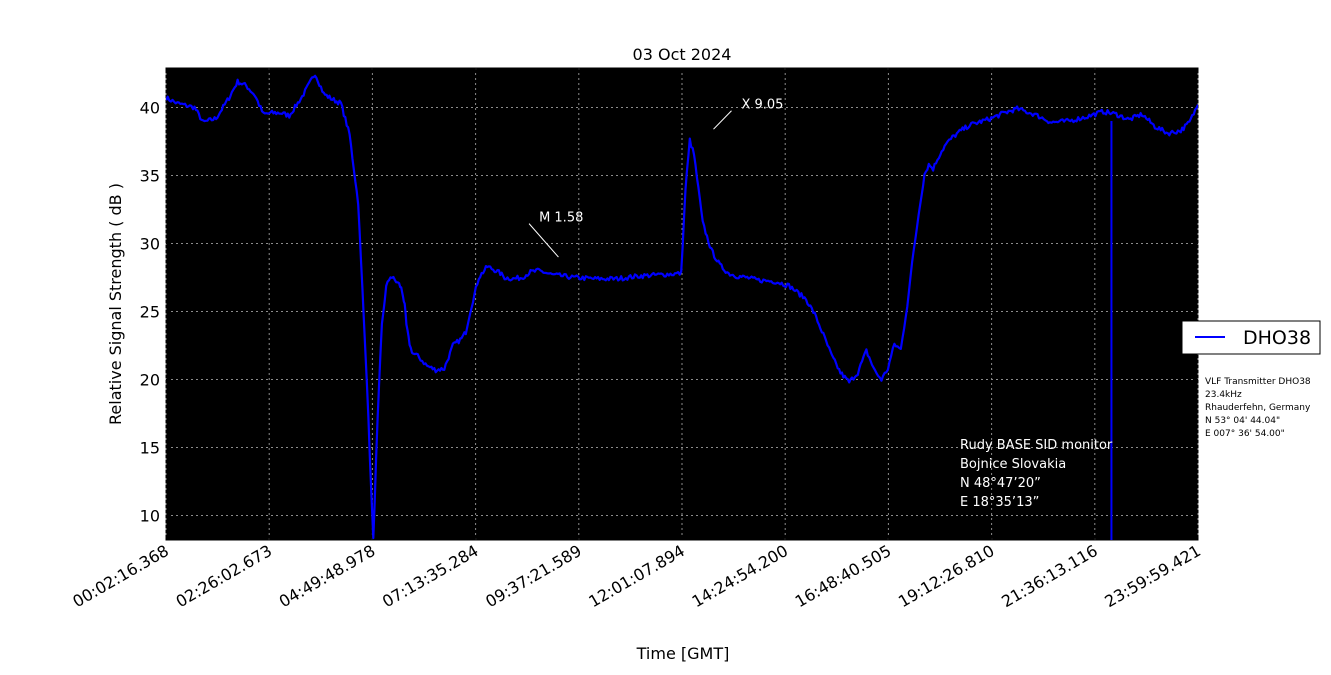 The image size is (1331, 675). What do you see at coordinates (1223, 395) in the screenshot?
I see `tx-line-2: 23.4kHz` at bounding box center [1223, 395].